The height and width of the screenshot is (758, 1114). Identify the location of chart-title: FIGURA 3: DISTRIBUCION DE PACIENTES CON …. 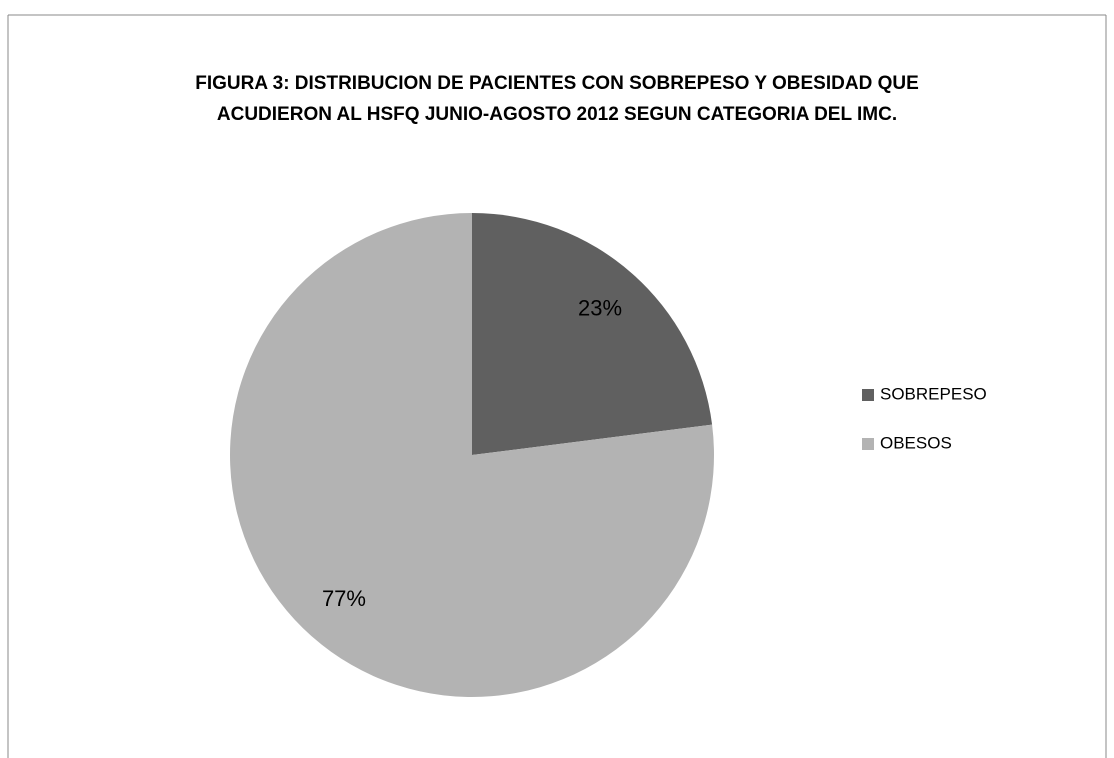
(557, 99).